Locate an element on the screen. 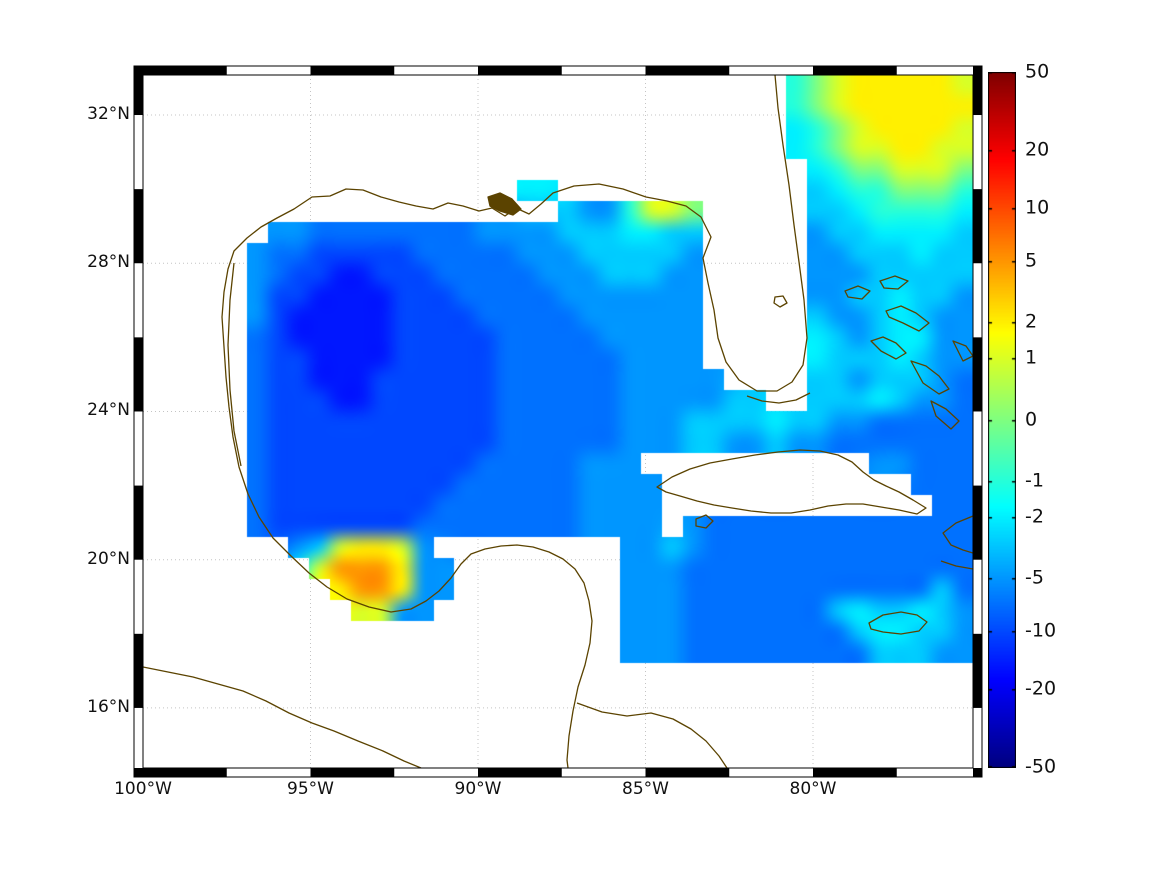 This screenshot has width=1167, height=875. coastline-pacific-coast is located at coordinates (282, 717).